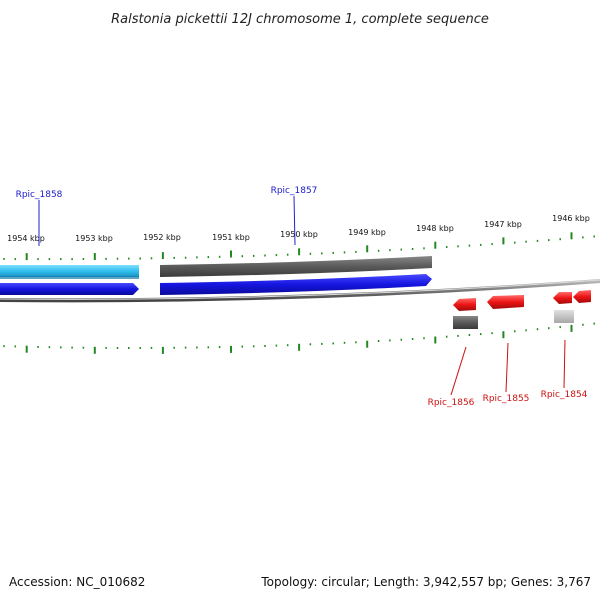 Image resolution: width=600 pixels, height=600 pixels. I want to click on gene-rpic-1857-bar, so click(296, 266).